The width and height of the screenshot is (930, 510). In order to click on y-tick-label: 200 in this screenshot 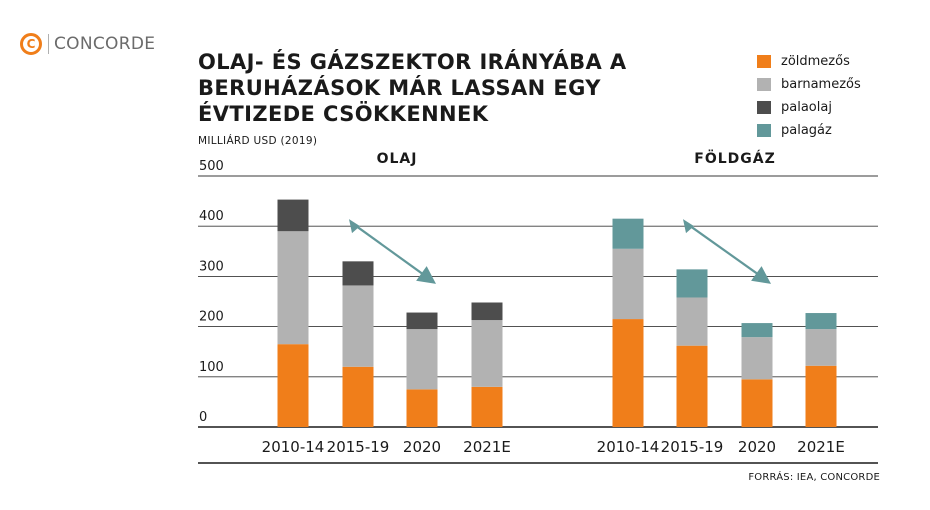, I will do `click(211, 317)`.